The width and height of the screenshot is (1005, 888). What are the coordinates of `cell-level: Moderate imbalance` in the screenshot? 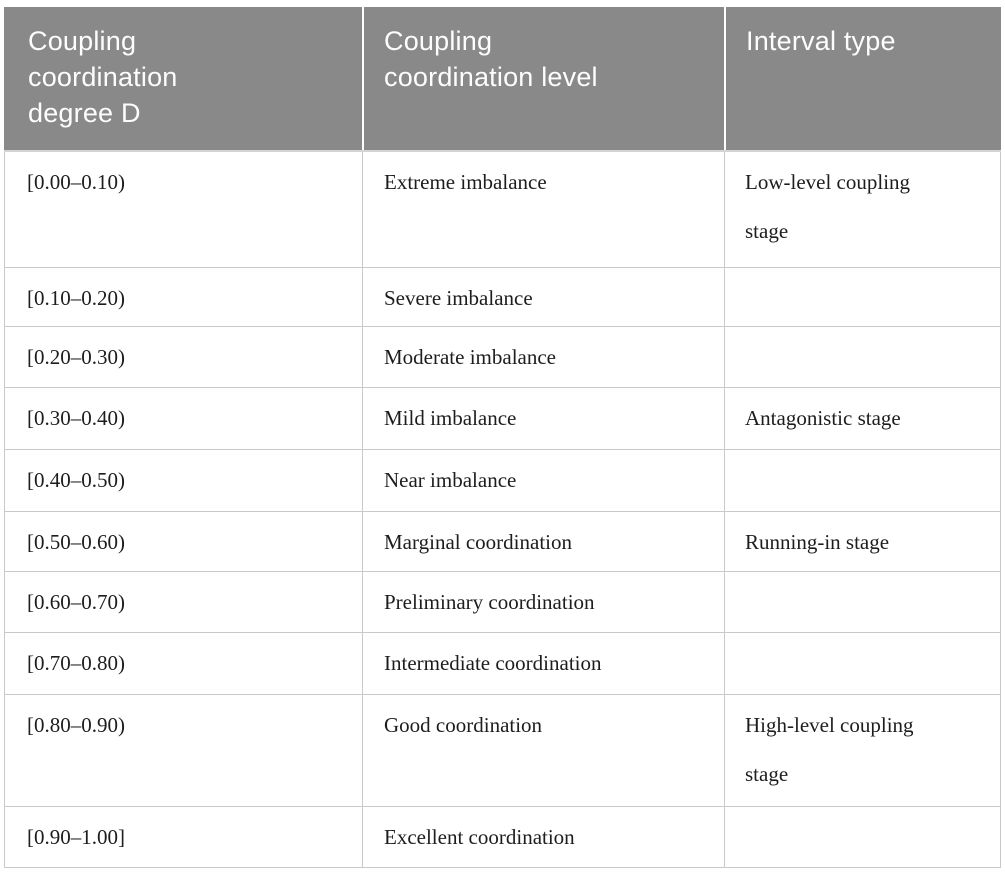 It's located at (543, 357).